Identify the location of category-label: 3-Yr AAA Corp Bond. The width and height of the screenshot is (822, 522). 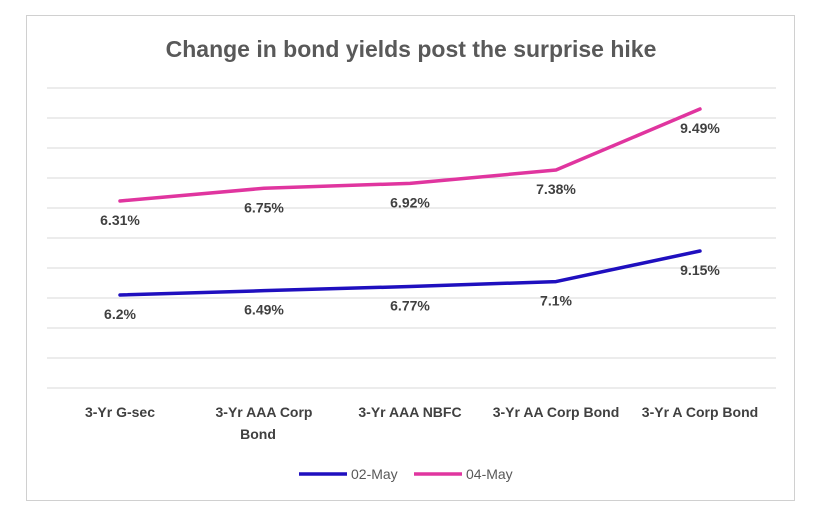
(264, 423).